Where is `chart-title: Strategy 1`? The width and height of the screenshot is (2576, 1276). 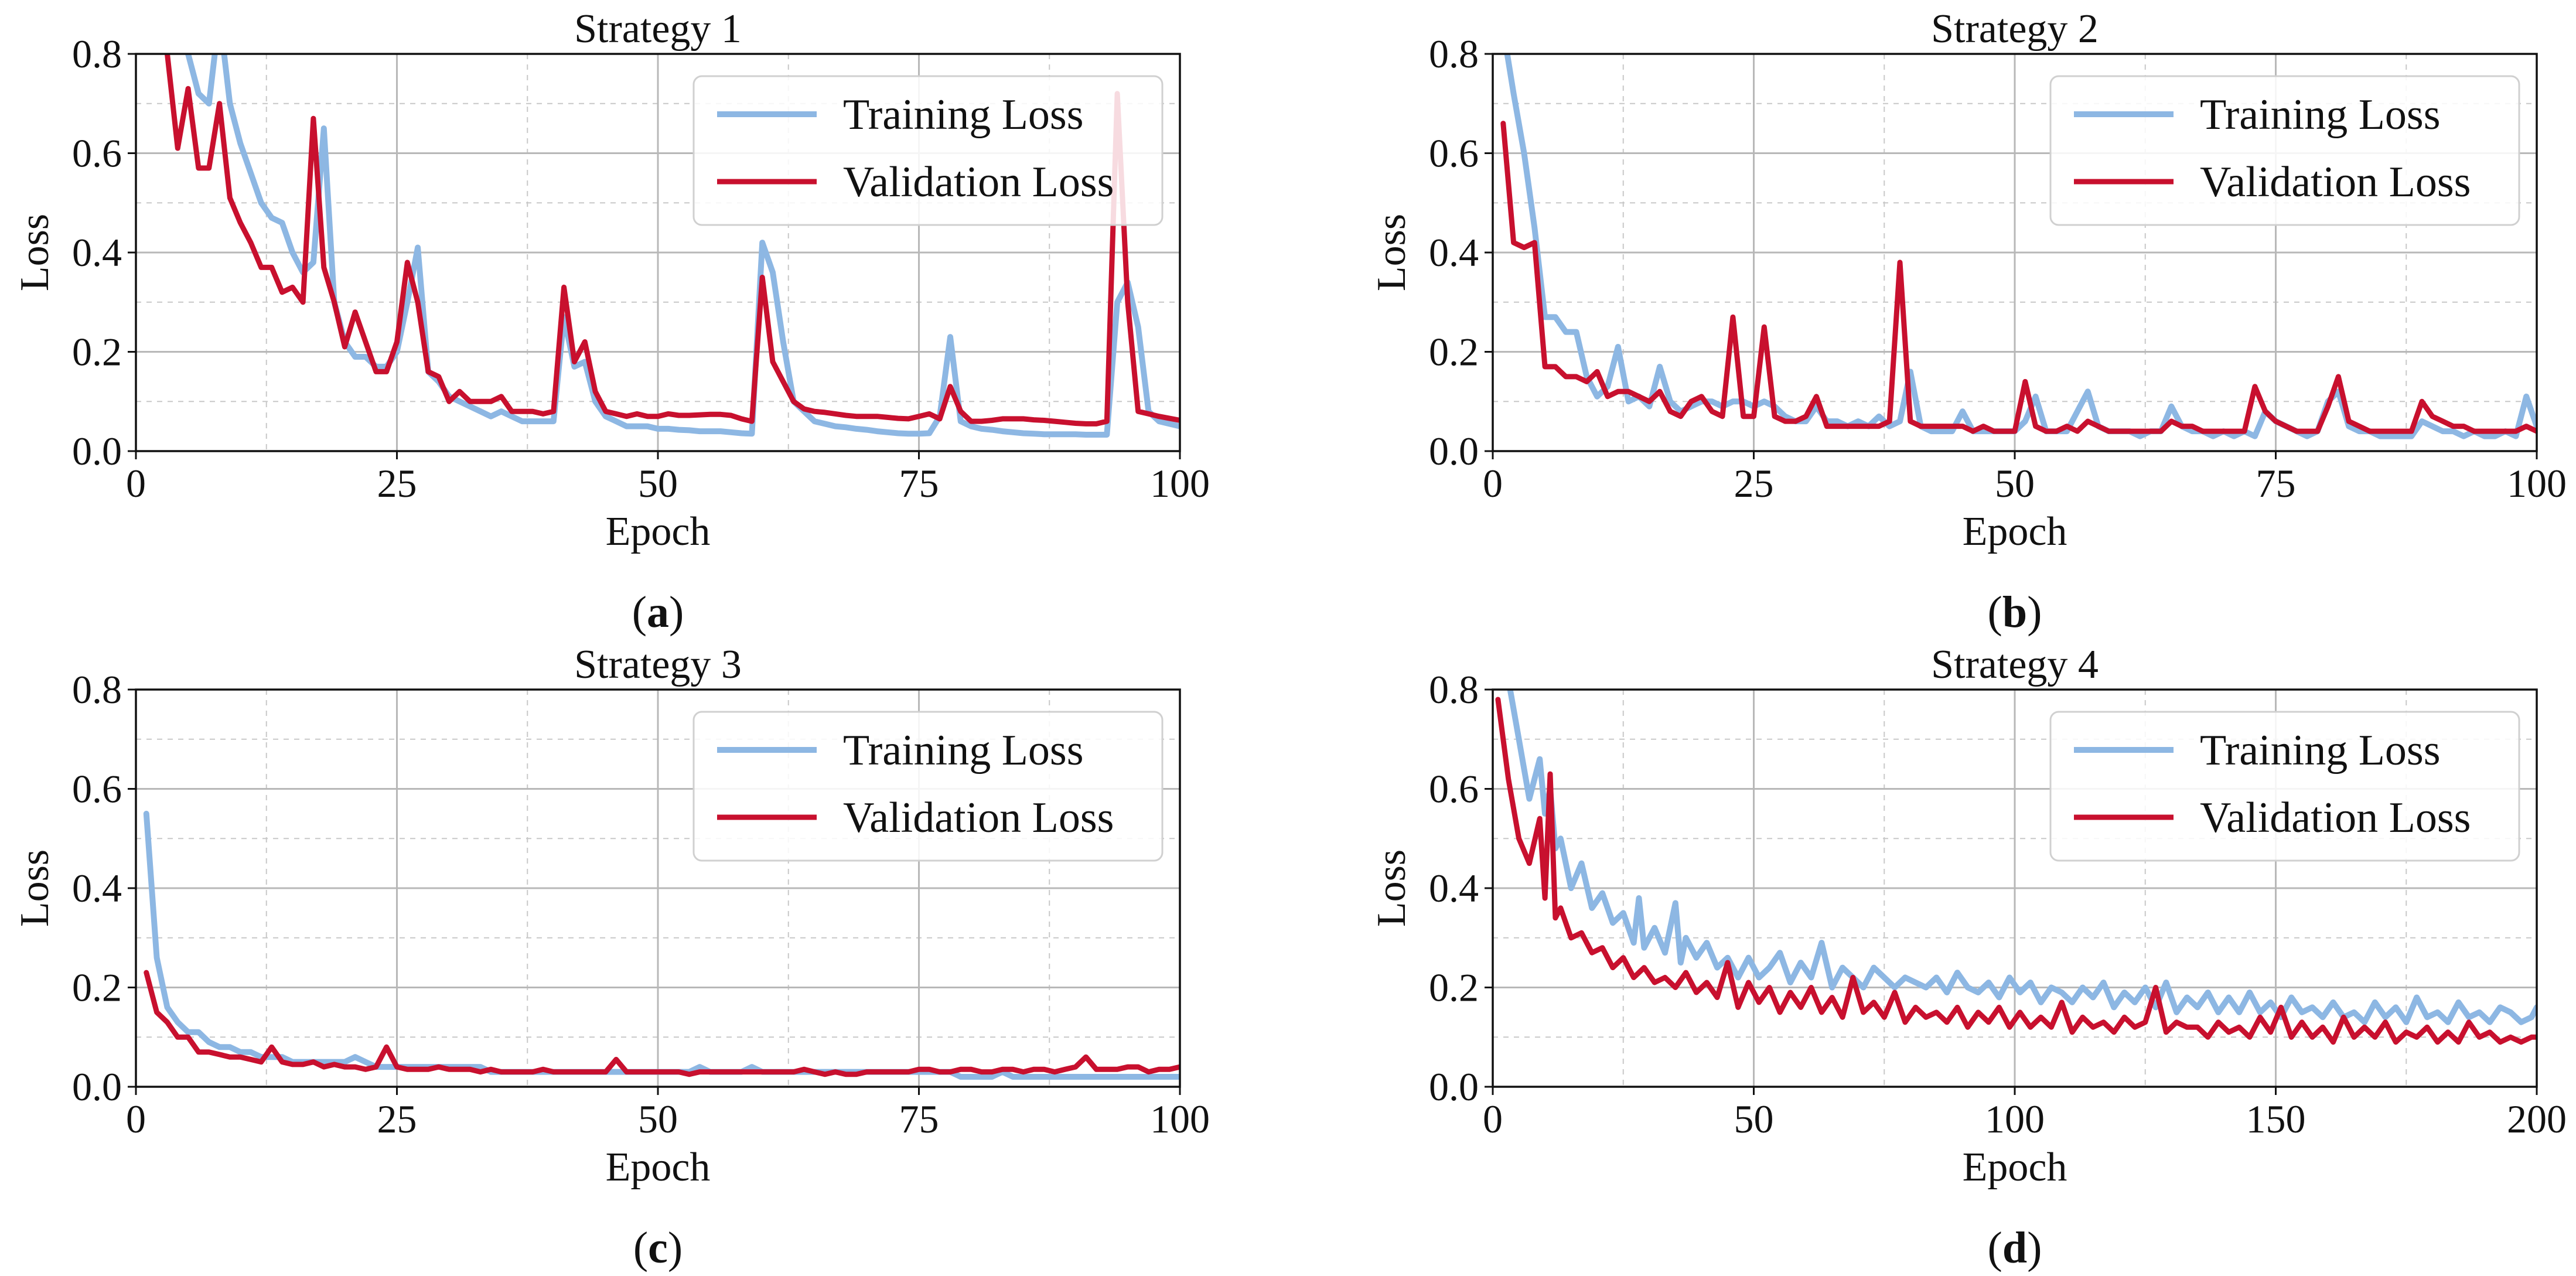 chart-title: Strategy 1 is located at coordinates (658, 29).